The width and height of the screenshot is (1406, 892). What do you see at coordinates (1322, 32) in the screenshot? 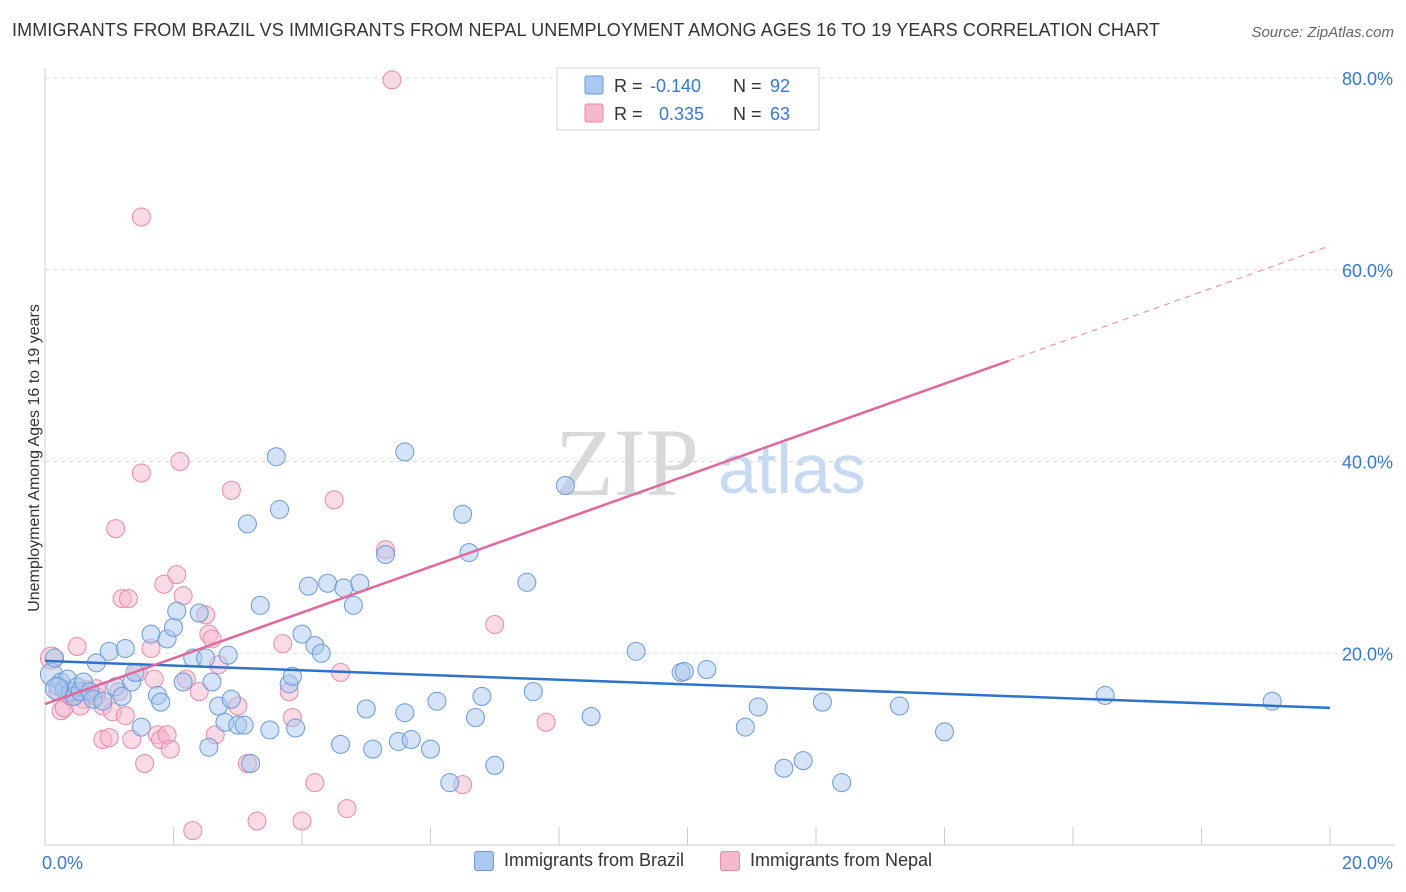
I see `source-label: Source: ZipAtlas.com` at bounding box center [1322, 32].